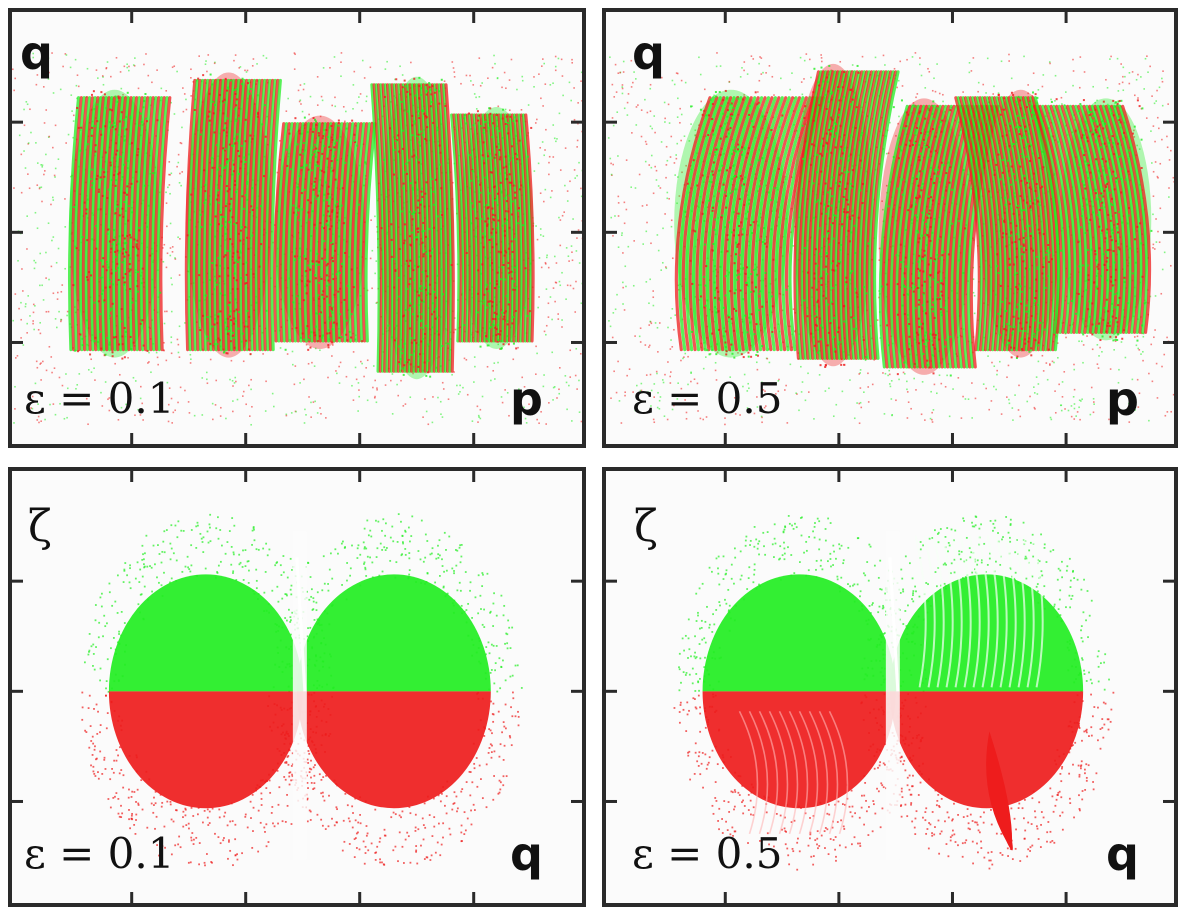 This screenshot has width=1182, height=915. I want to click on epsilon-annotation: ε = 0.1, so click(99, 398).